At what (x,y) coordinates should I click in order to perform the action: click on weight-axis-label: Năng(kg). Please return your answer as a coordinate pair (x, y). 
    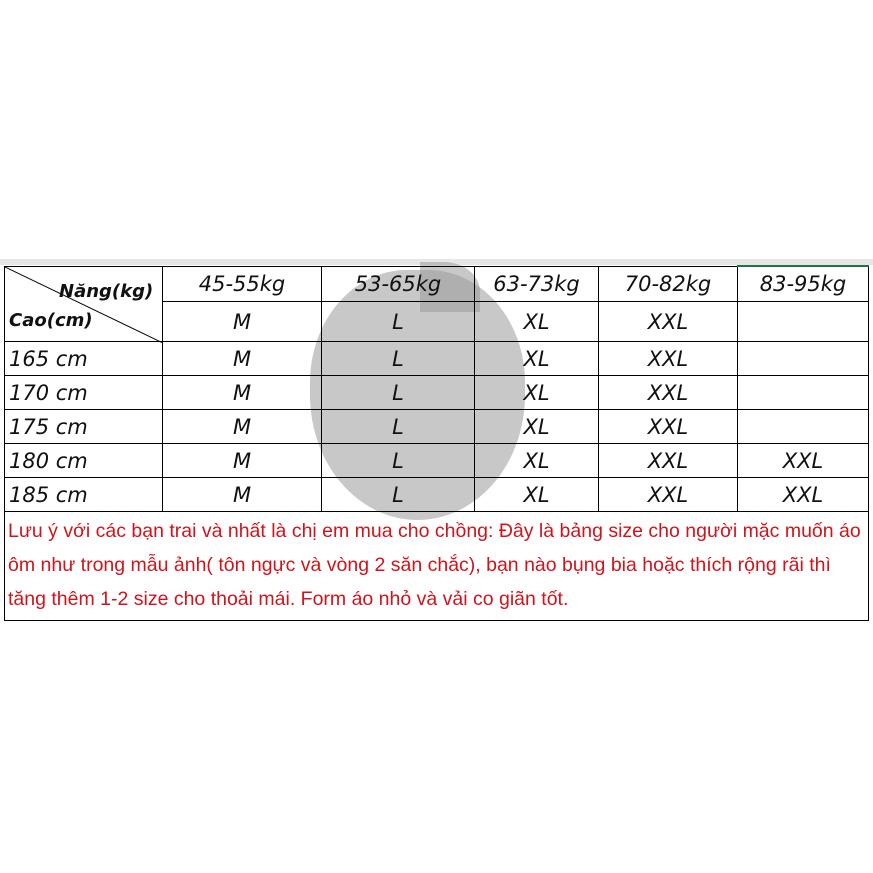
    Looking at the image, I should click on (106, 291).